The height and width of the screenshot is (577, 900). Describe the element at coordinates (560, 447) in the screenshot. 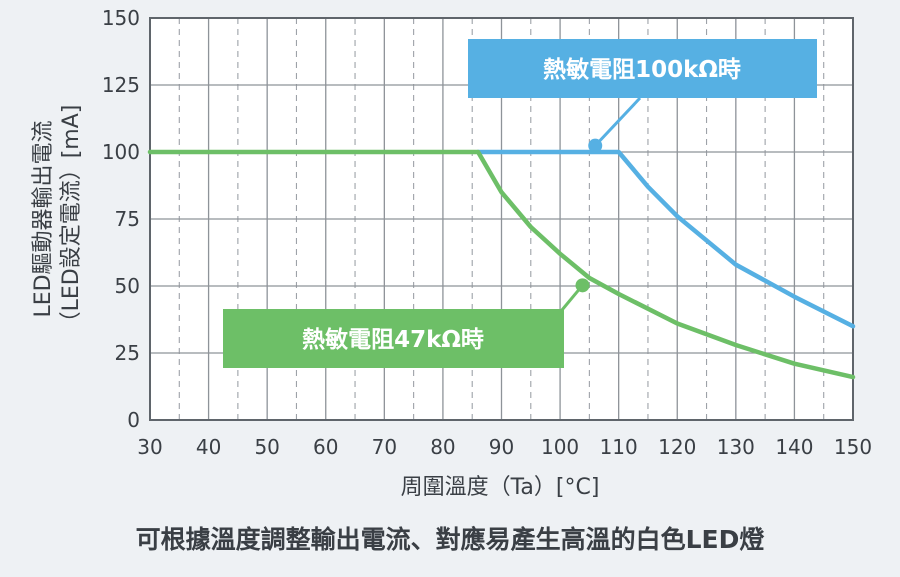

I see `x-tick-label: 100` at that location.